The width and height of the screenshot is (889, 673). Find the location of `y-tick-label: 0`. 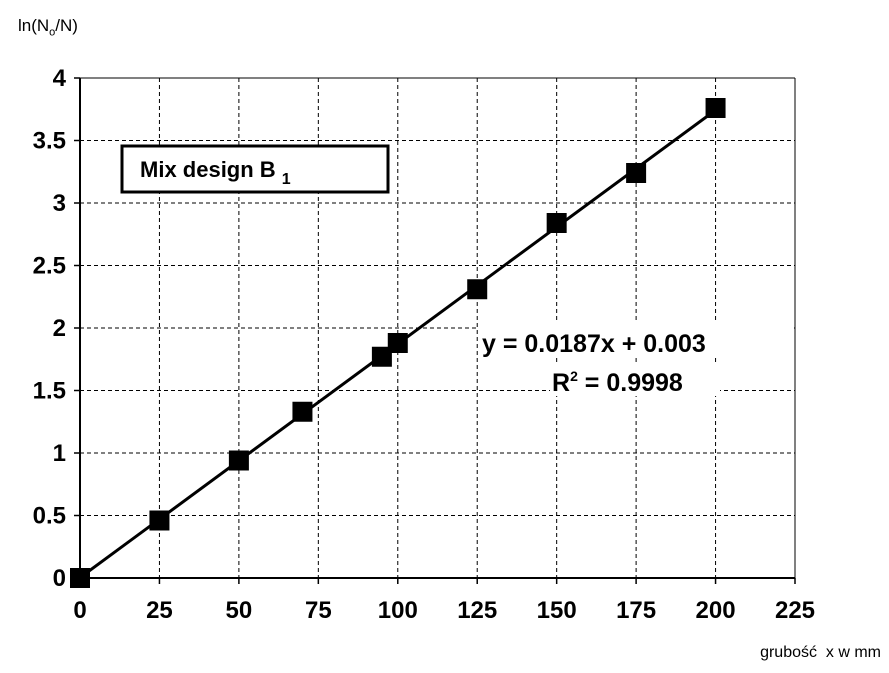

y-tick-label: 0 is located at coordinates (59, 578).